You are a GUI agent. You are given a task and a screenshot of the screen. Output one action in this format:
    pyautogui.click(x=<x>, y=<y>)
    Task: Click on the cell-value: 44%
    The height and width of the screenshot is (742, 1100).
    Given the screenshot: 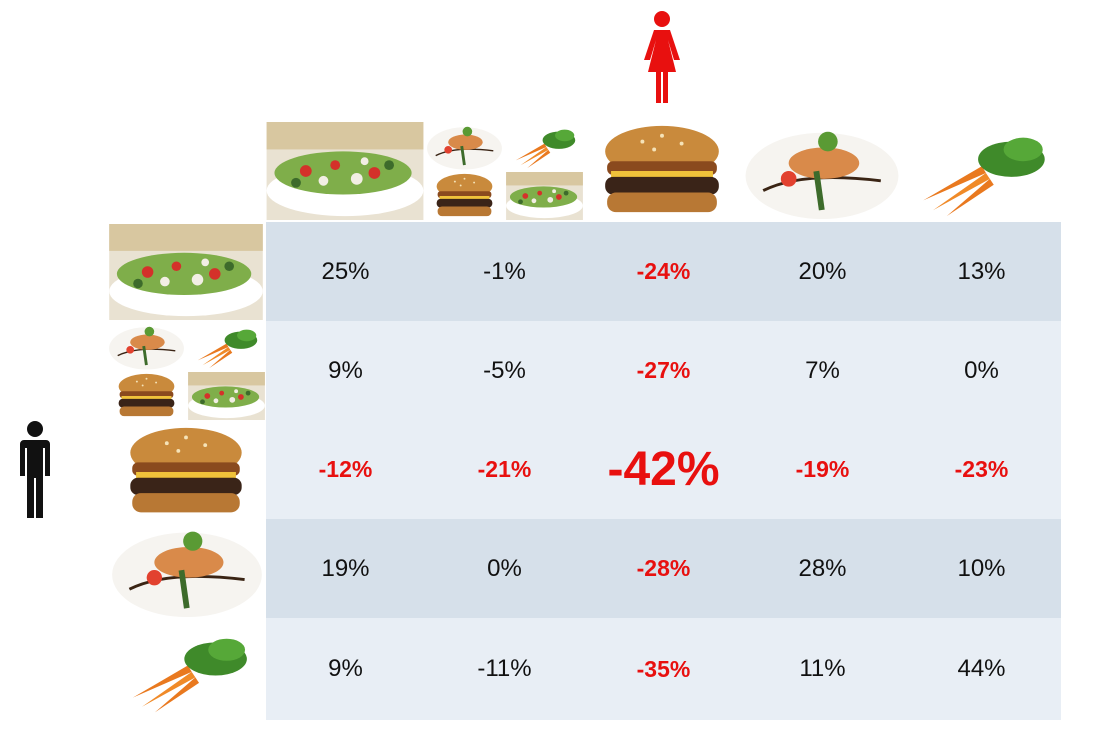 What is the action you would take?
    pyautogui.click(x=981, y=668)
    